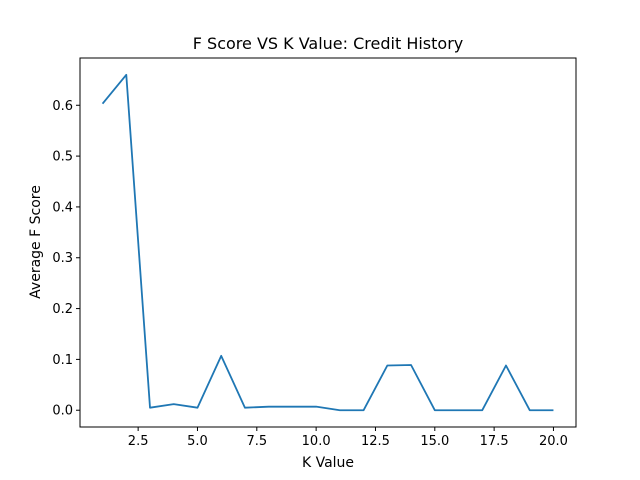 The width and height of the screenshot is (640, 480). I want to click on y-tick-label: 0.1, so click(62, 360).